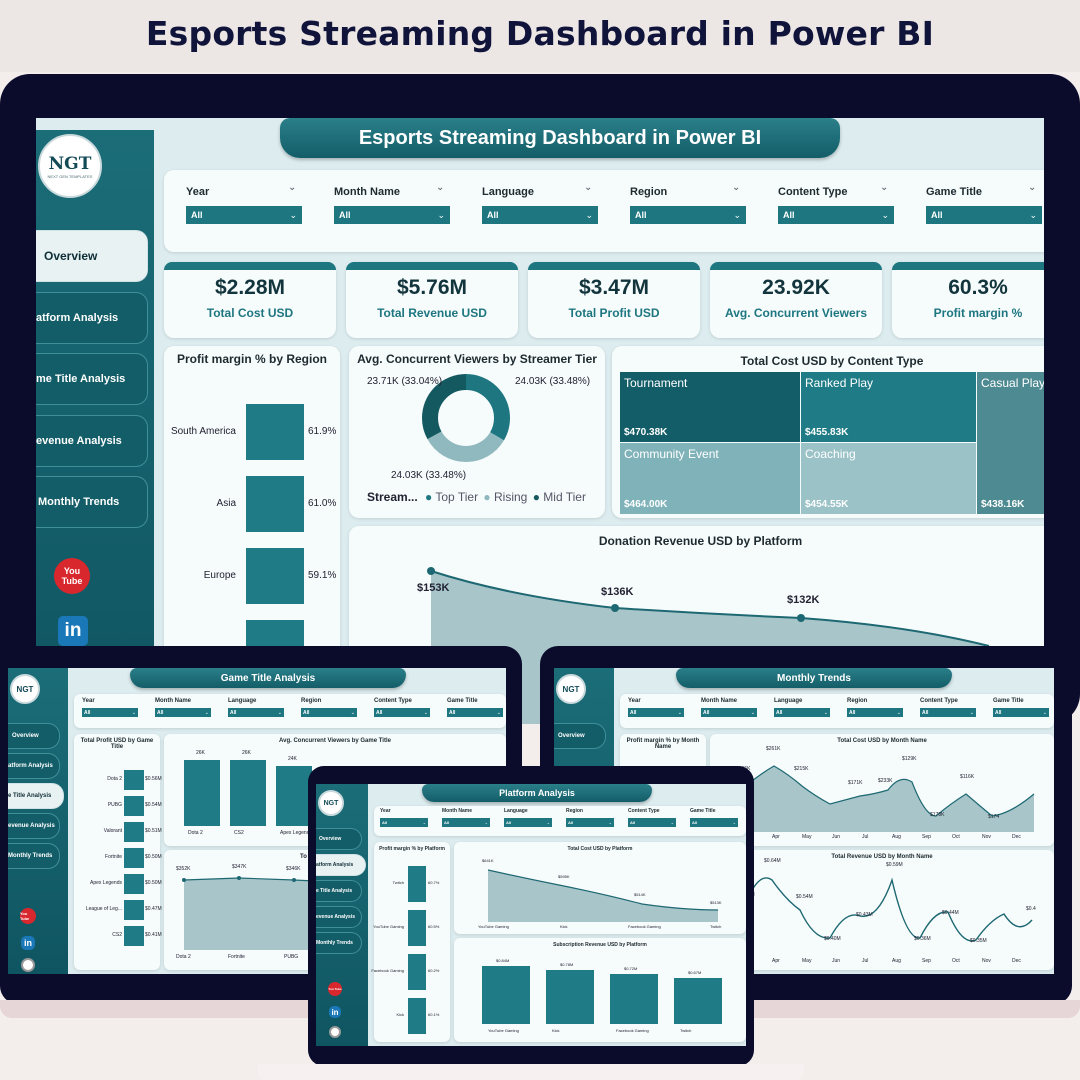 The height and width of the screenshot is (1080, 1080). What do you see at coordinates (590, 822) in the screenshot?
I see `pa-slicers-dropdown-3: All ⌄` at bounding box center [590, 822].